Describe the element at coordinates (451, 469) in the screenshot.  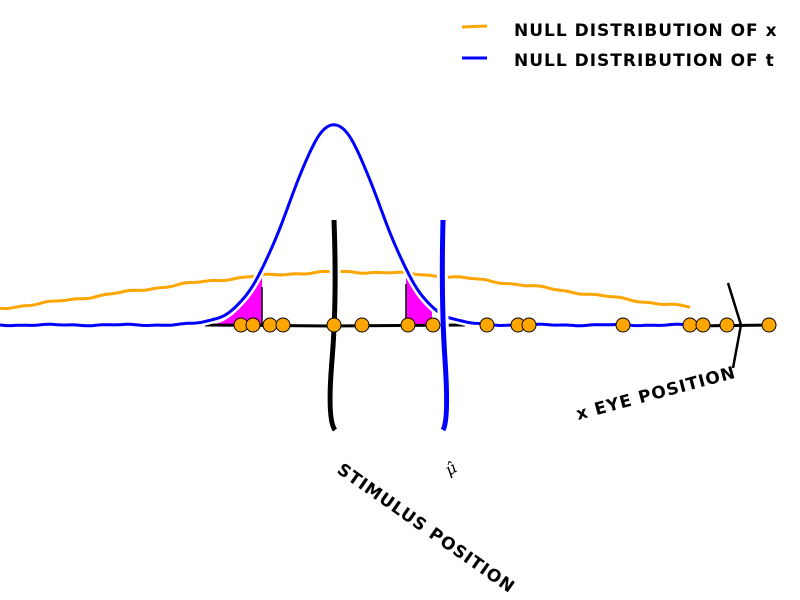
I see `mu-hat-label: μ̂` at that location.